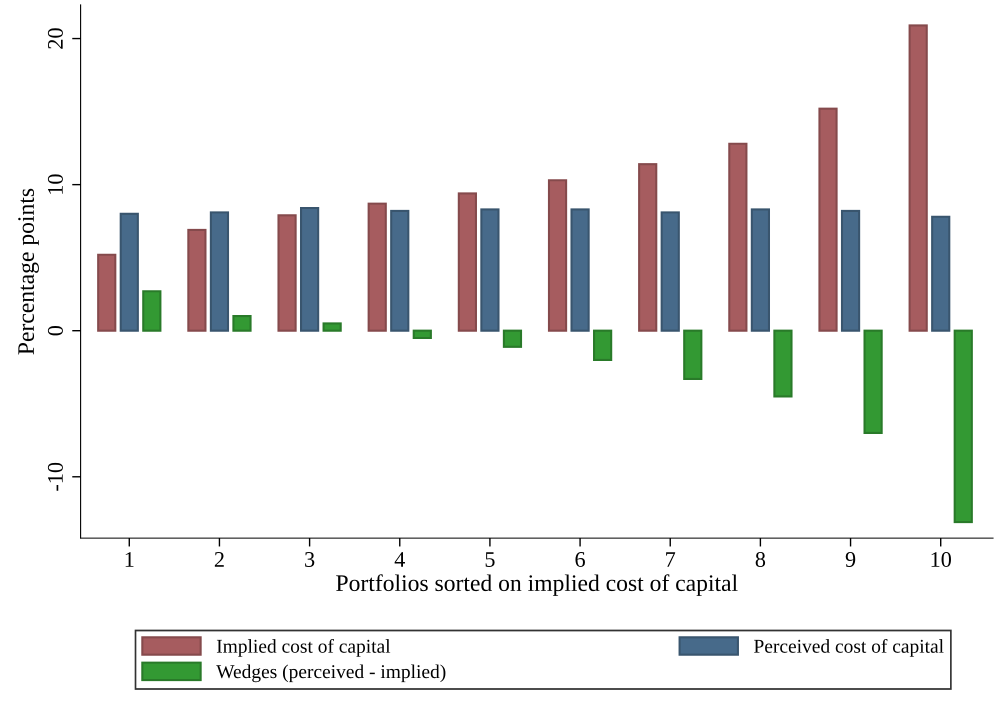  Describe the element at coordinates (399, 559) in the screenshot. I see `x-tick-label: 4` at that location.